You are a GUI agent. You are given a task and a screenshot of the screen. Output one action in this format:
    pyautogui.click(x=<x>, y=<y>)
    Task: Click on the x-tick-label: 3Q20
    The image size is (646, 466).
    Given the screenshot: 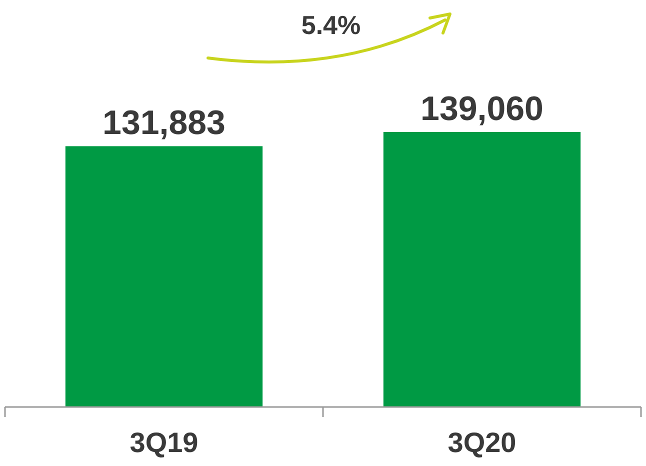 What is the action you would take?
    pyautogui.click(x=482, y=442)
    